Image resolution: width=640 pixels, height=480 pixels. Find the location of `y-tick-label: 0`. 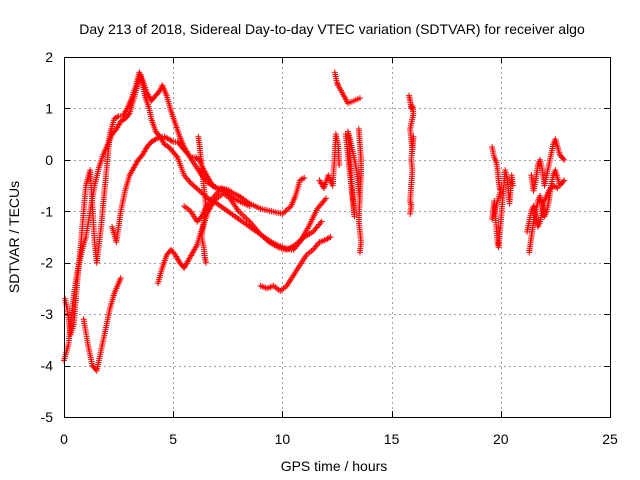

y-tick-label: 0 is located at coordinates (49, 160).